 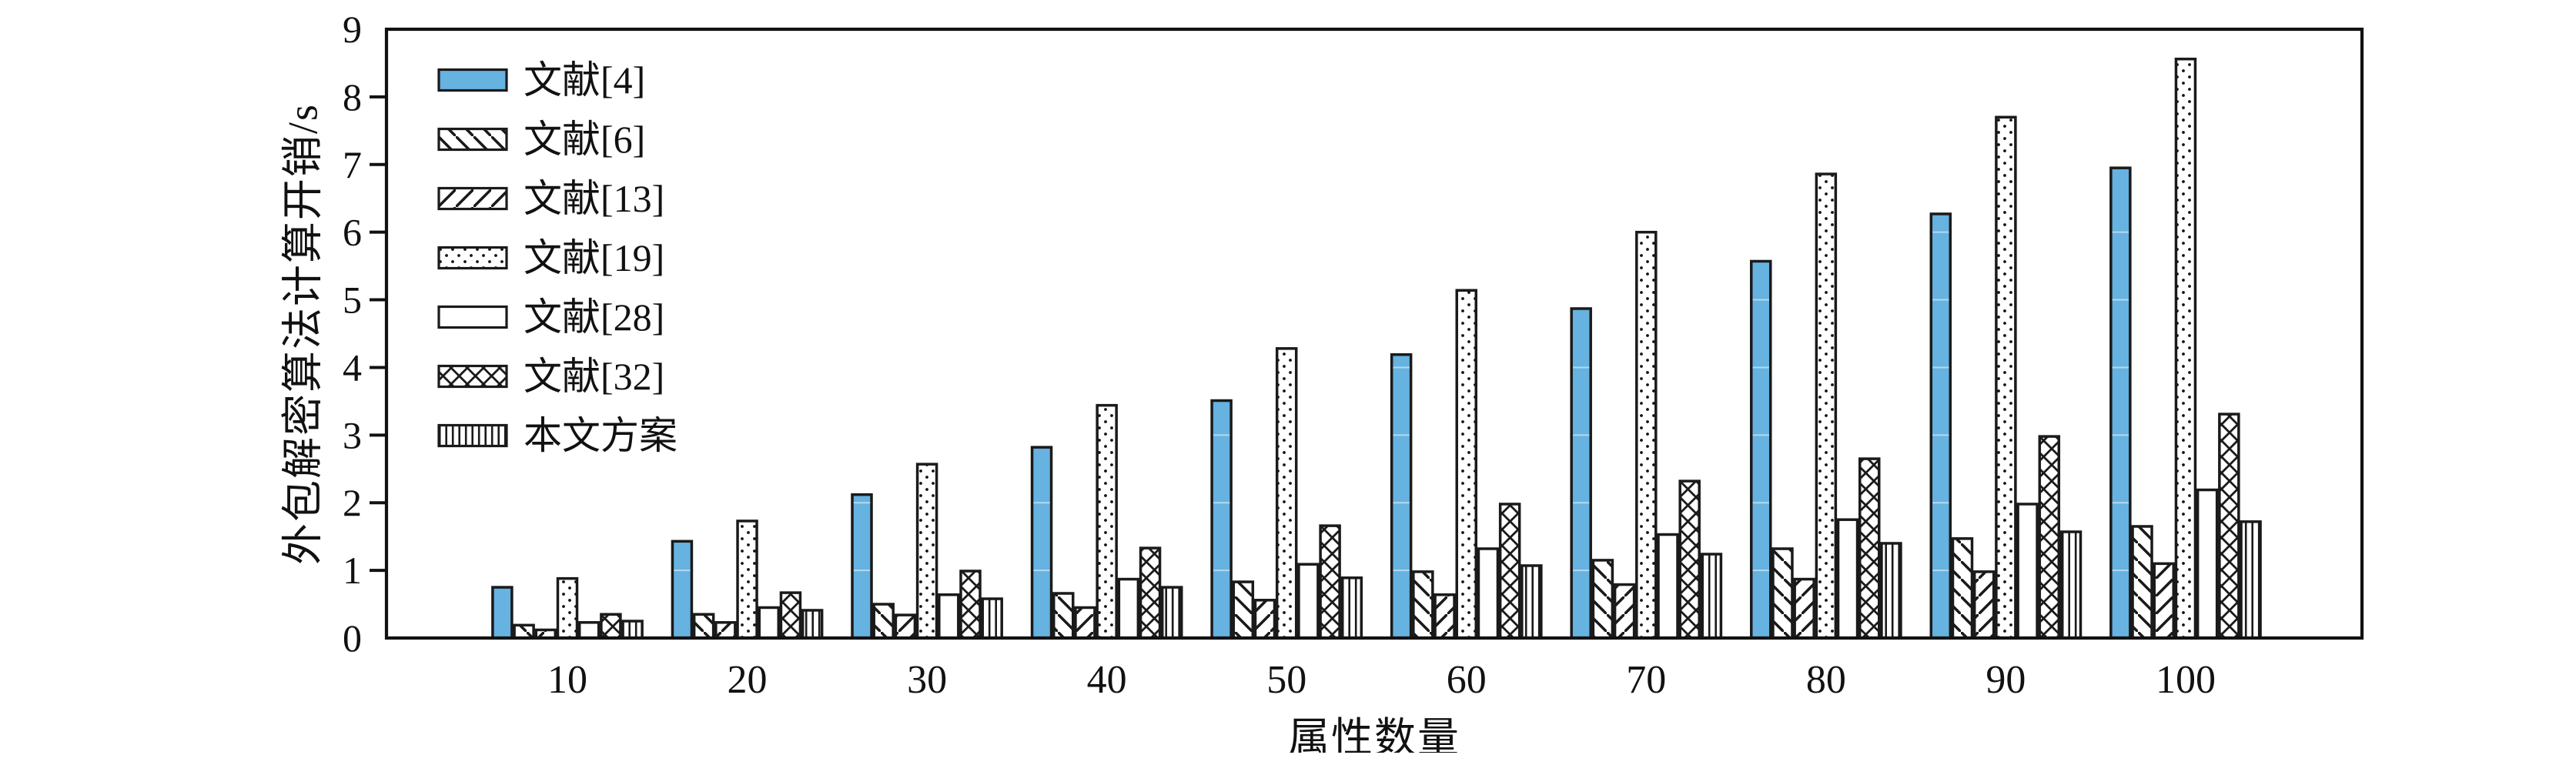 What do you see at coordinates (353, 31) in the screenshot?
I see `y-tick-label: 9` at bounding box center [353, 31].